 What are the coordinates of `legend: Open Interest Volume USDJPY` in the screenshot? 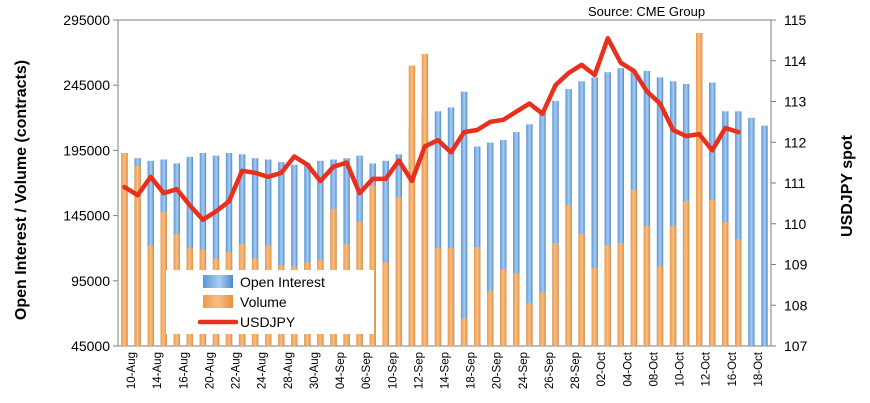 It's located at (270, 302).